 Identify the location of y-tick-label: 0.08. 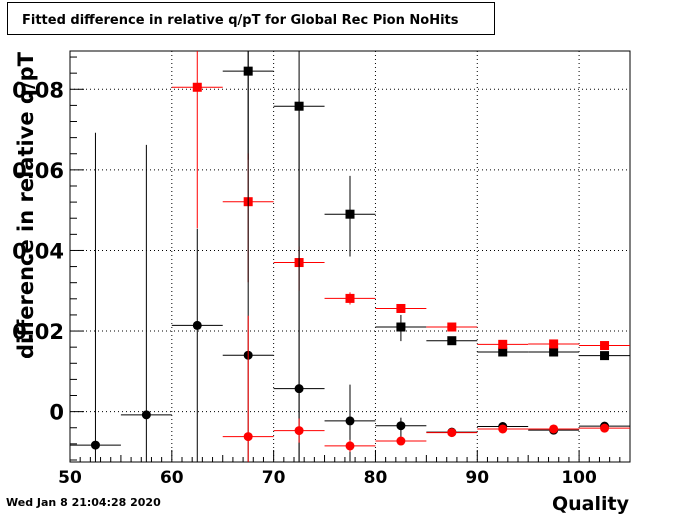
(38, 90).